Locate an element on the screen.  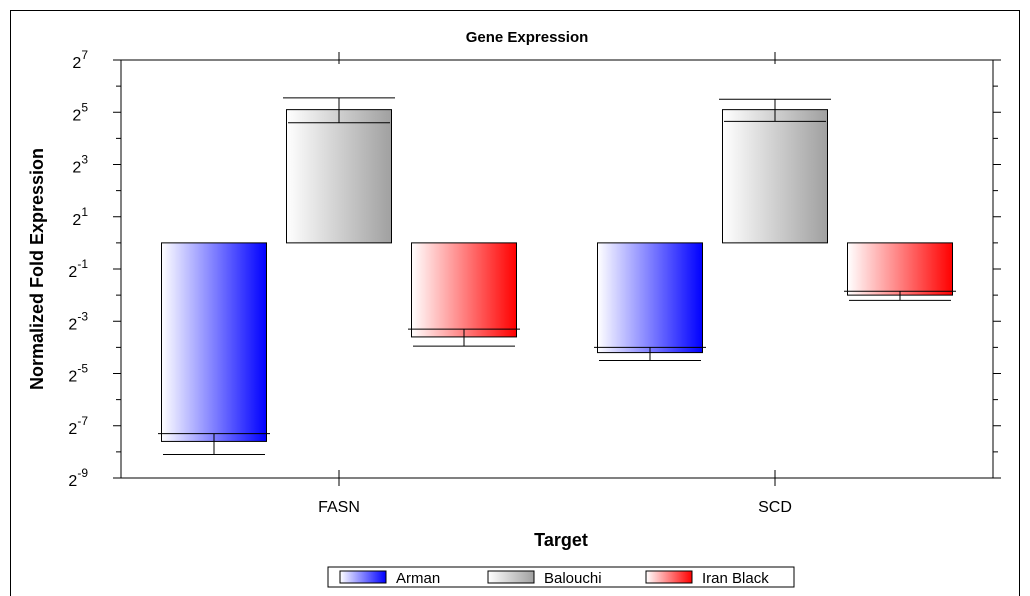
y-axis-label: Normalized Fold Expression is located at coordinates (37, 269).